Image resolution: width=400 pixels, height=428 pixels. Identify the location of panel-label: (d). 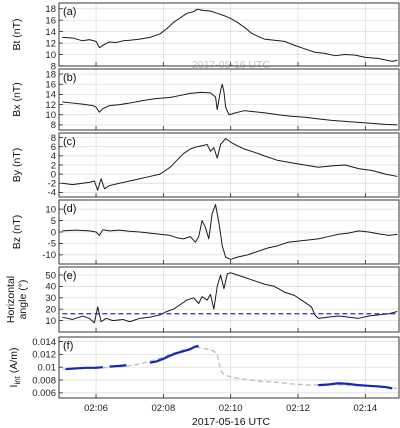
(69, 209).